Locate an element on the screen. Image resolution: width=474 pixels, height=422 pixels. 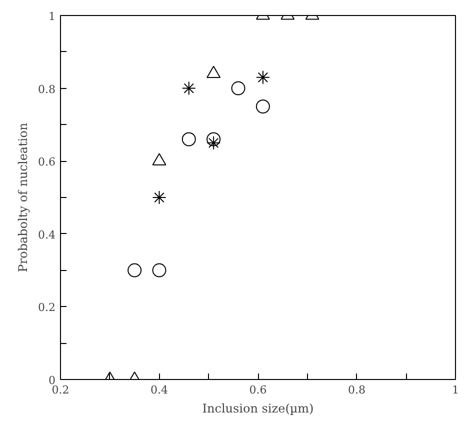
x-tick-label: 0.8 is located at coordinates (357, 390).